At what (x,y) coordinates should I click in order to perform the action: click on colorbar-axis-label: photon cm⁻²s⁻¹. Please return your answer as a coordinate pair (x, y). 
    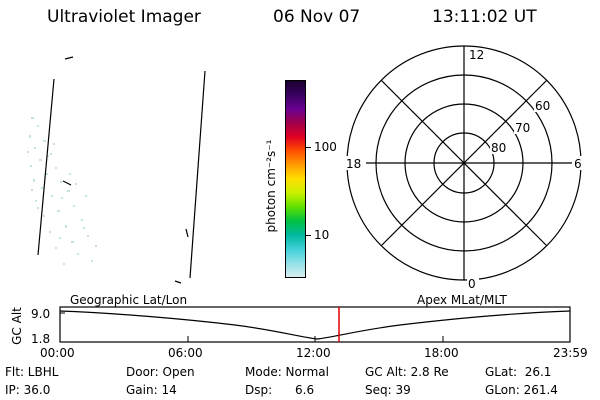
    Looking at the image, I should click on (271, 186).